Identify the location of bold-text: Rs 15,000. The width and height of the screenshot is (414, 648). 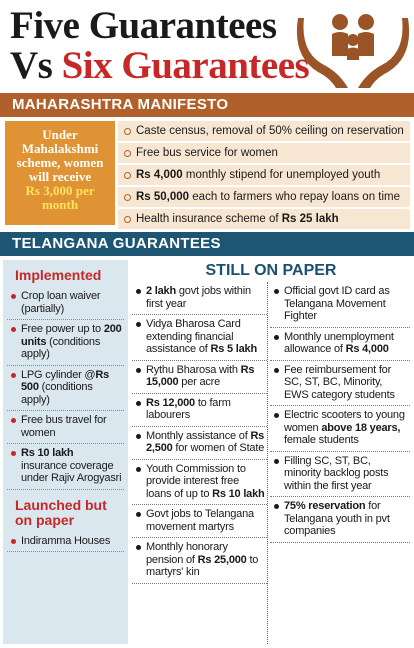
(200, 376).